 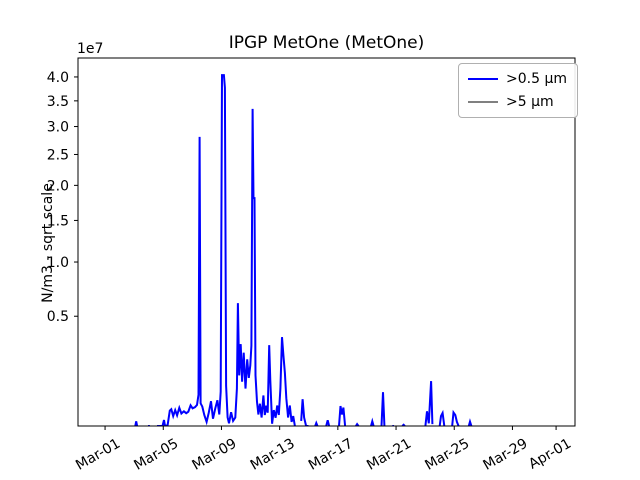 I want to click on y-axis-offset-text: 1e7, so click(x=90, y=49).